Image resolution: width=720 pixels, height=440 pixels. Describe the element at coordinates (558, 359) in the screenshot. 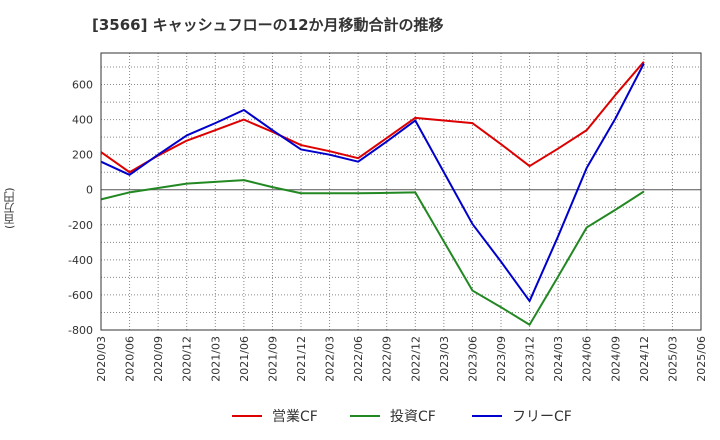

I see `x-tick-label: 2024/03` at that location.